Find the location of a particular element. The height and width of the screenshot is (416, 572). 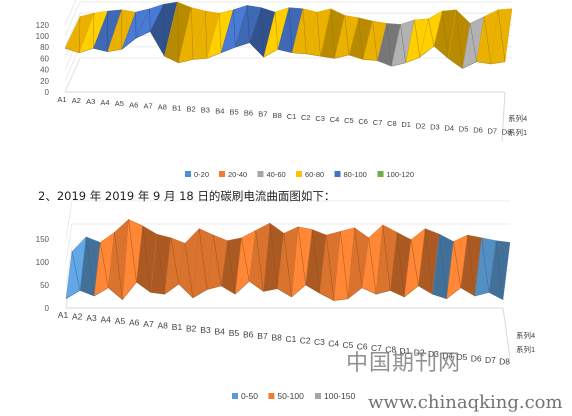

category-label: B6 is located at coordinates (248, 335).